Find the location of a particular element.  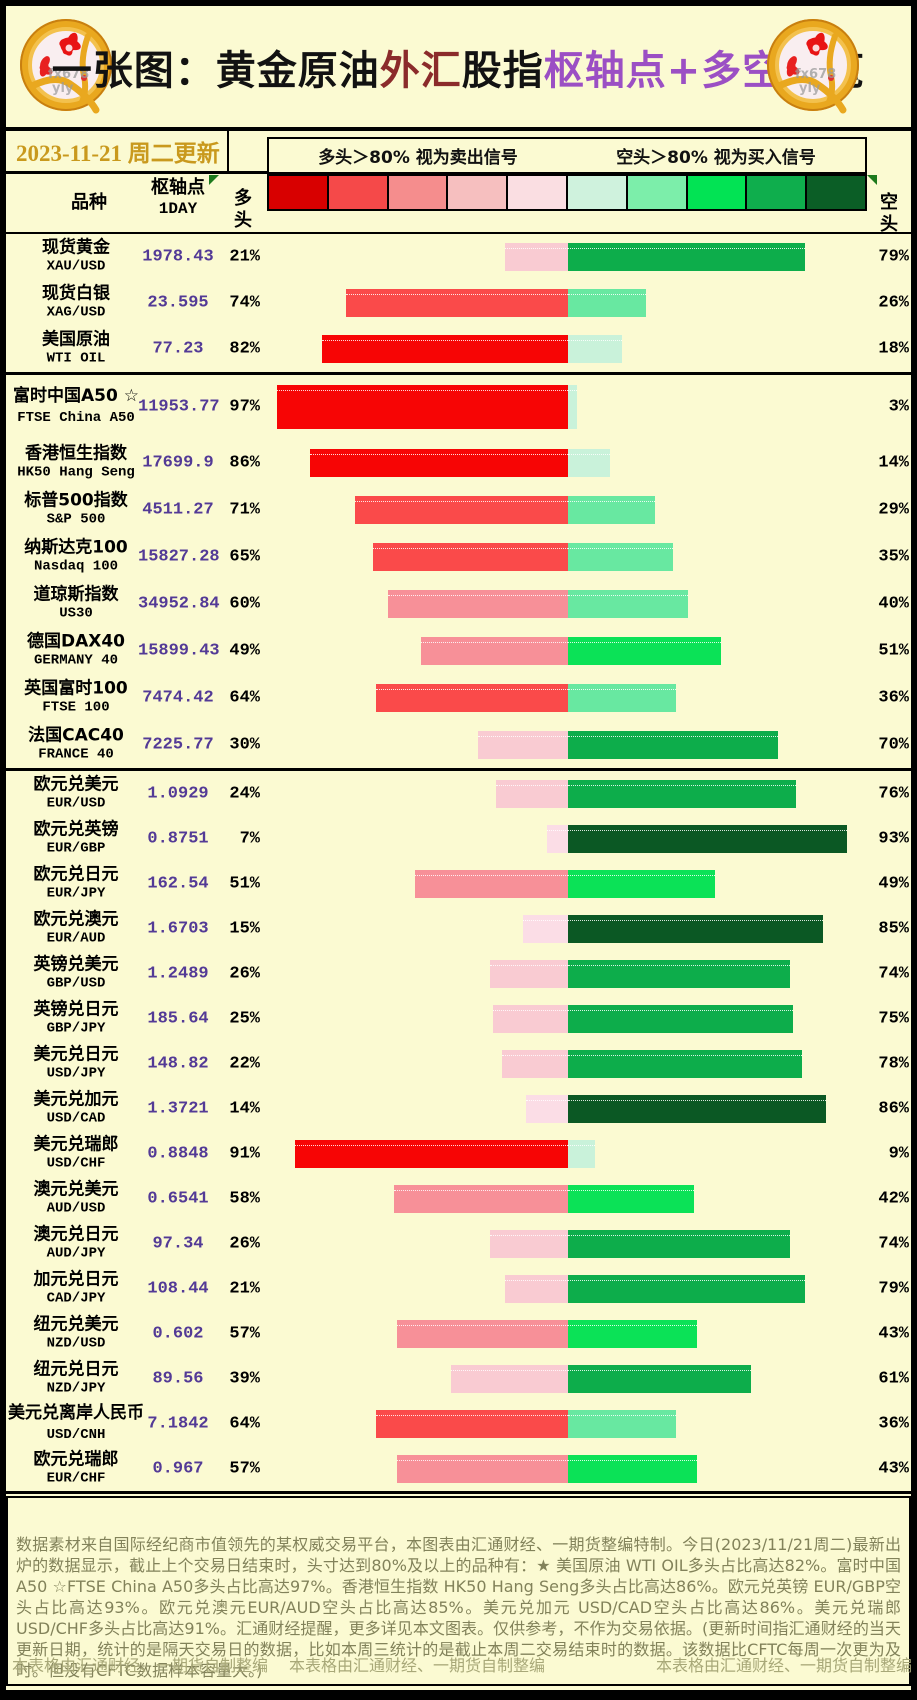

instrument-code: EUR/JPY is located at coordinates (76, 893).